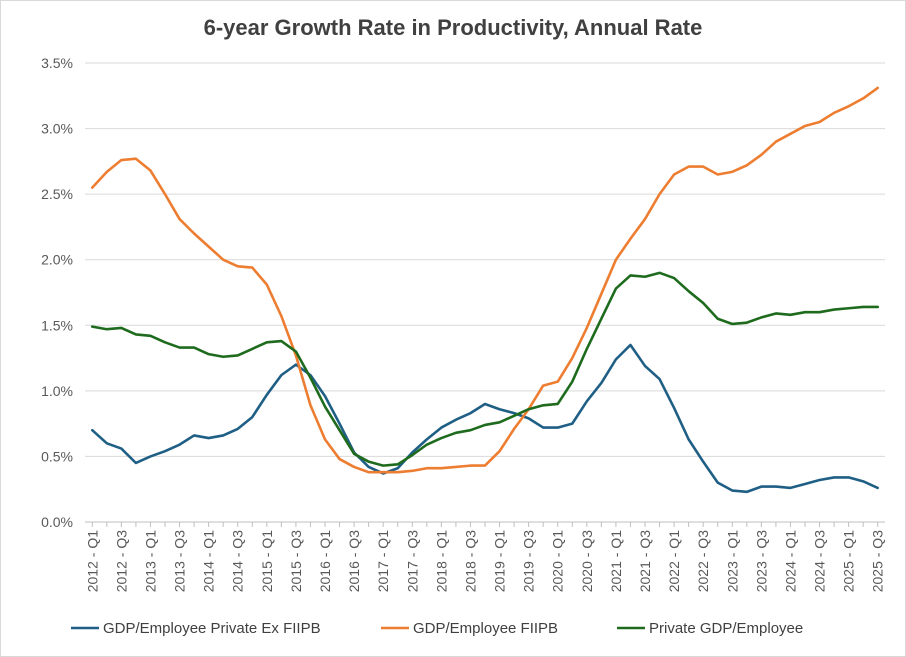  What do you see at coordinates (238, 561) in the screenshot?
I see `x-tick-label: 2014 - Q3` at bounding box center [238, 561].